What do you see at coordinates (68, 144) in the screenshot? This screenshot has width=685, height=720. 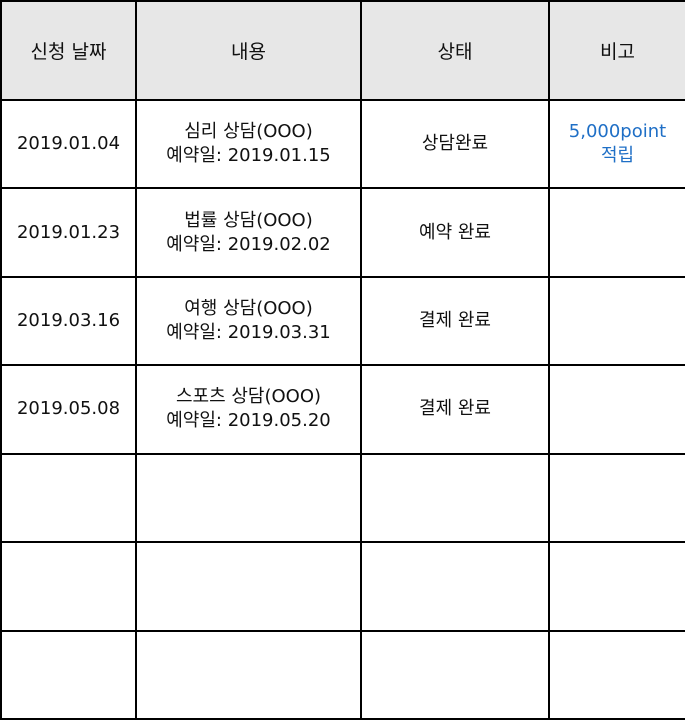 I see `cell-request-date: 2019.01.04` at bounding box center [68, 144].